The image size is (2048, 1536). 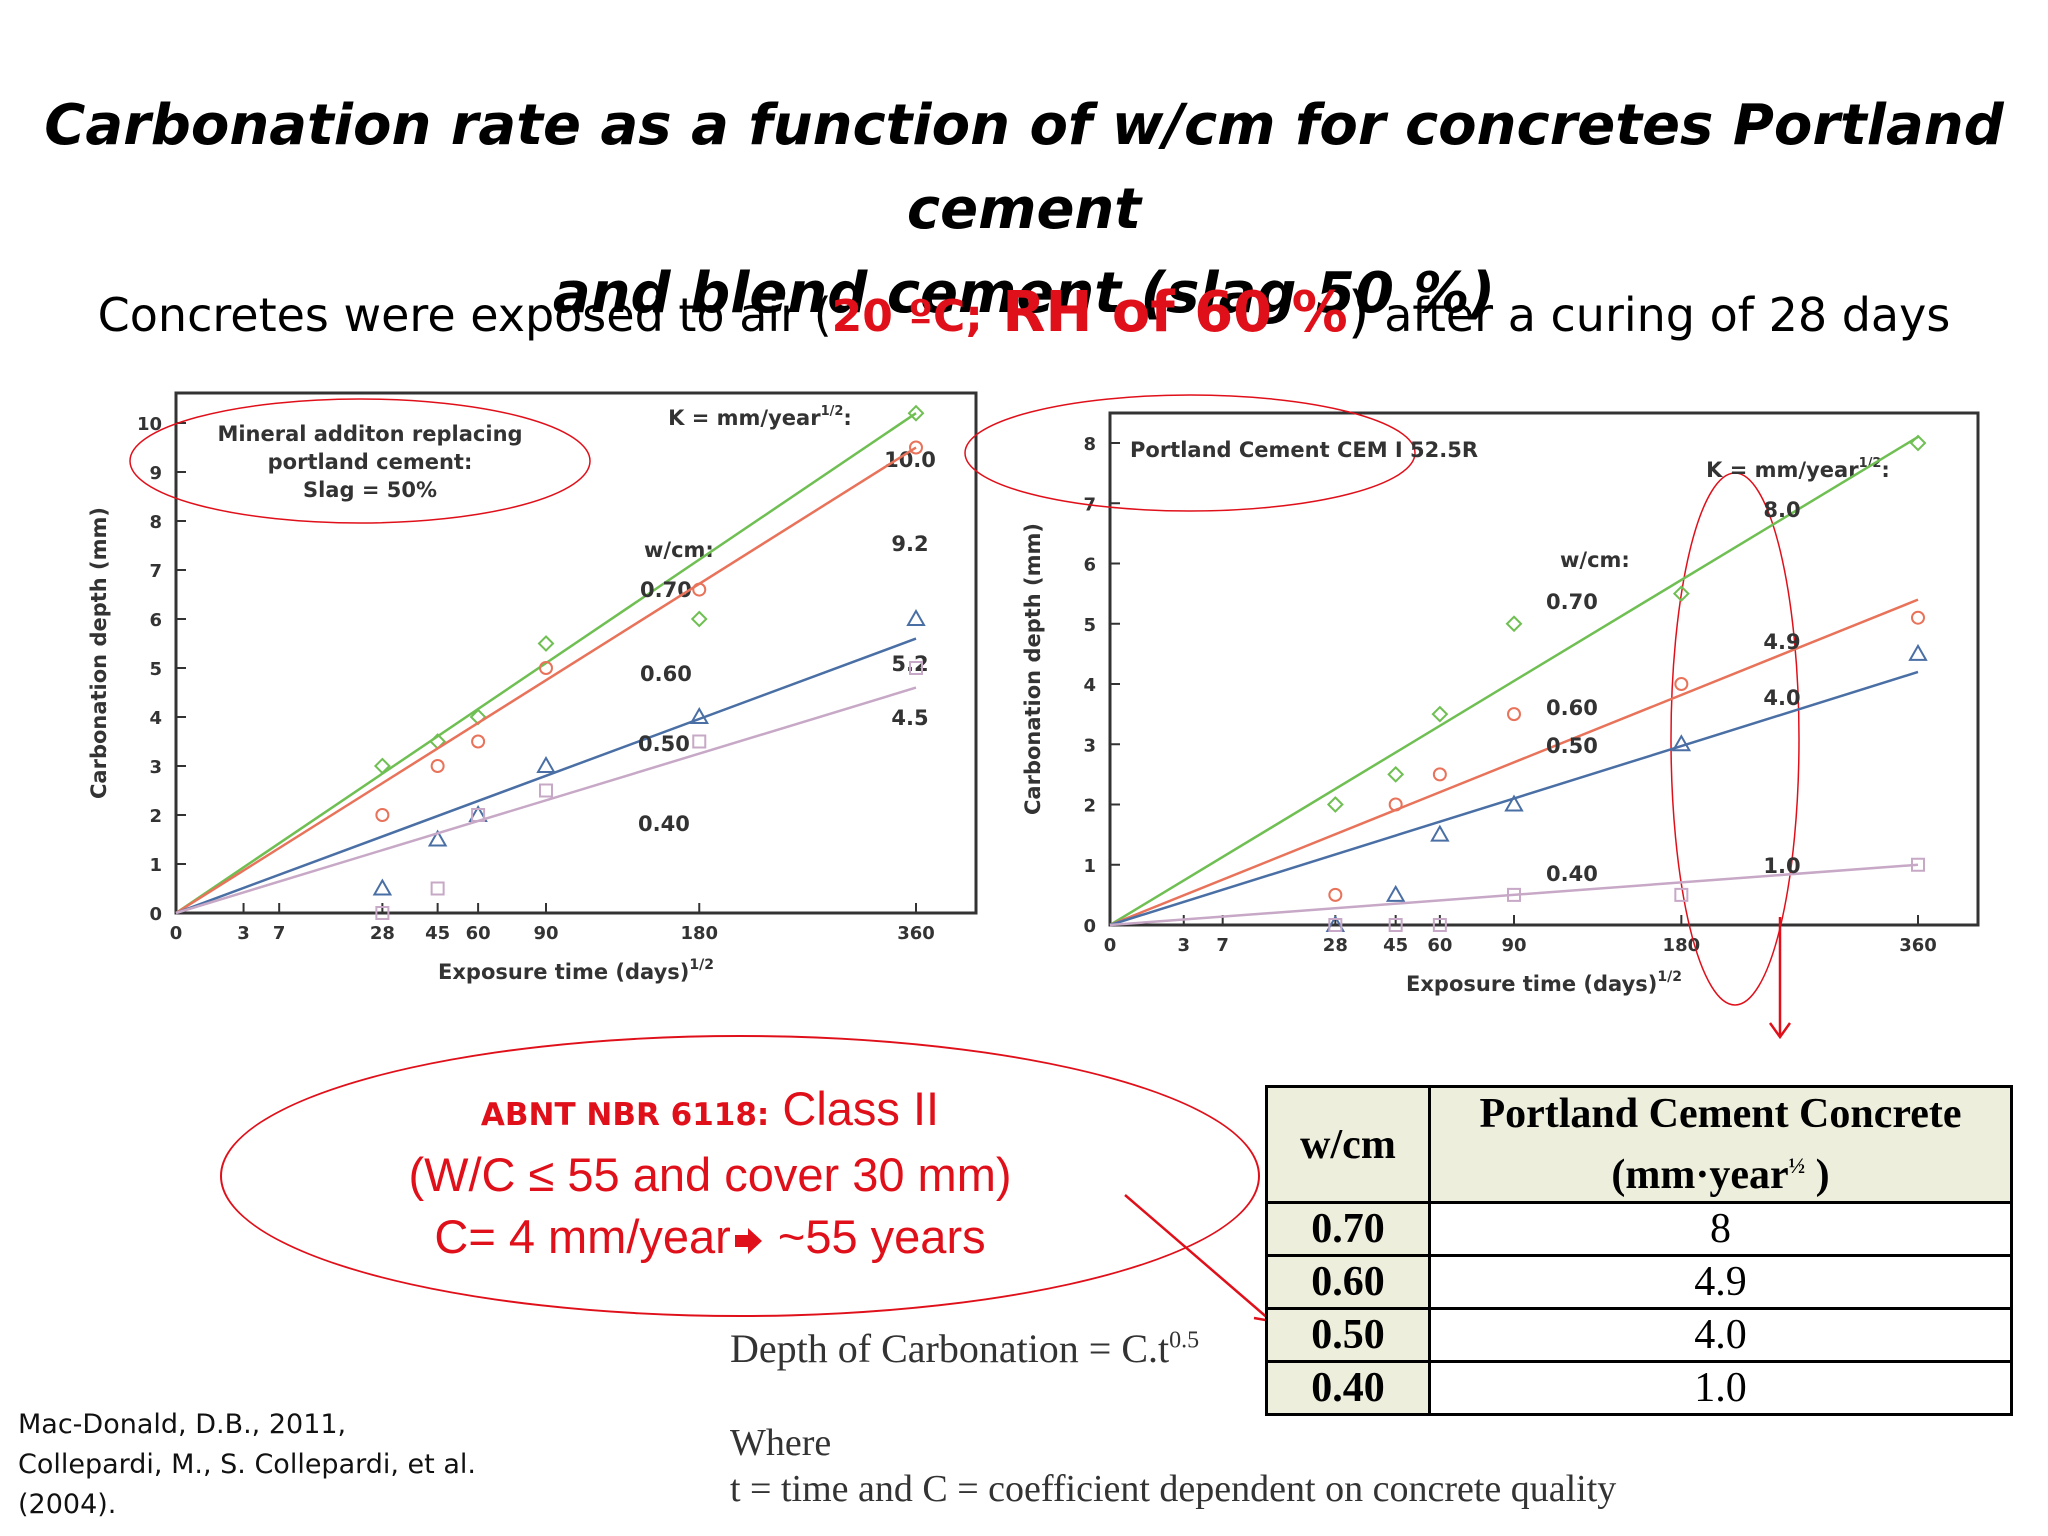 I want to click on header-pcc-line-1: Portland Cement Concrete, so click(x=1720, y=1114).